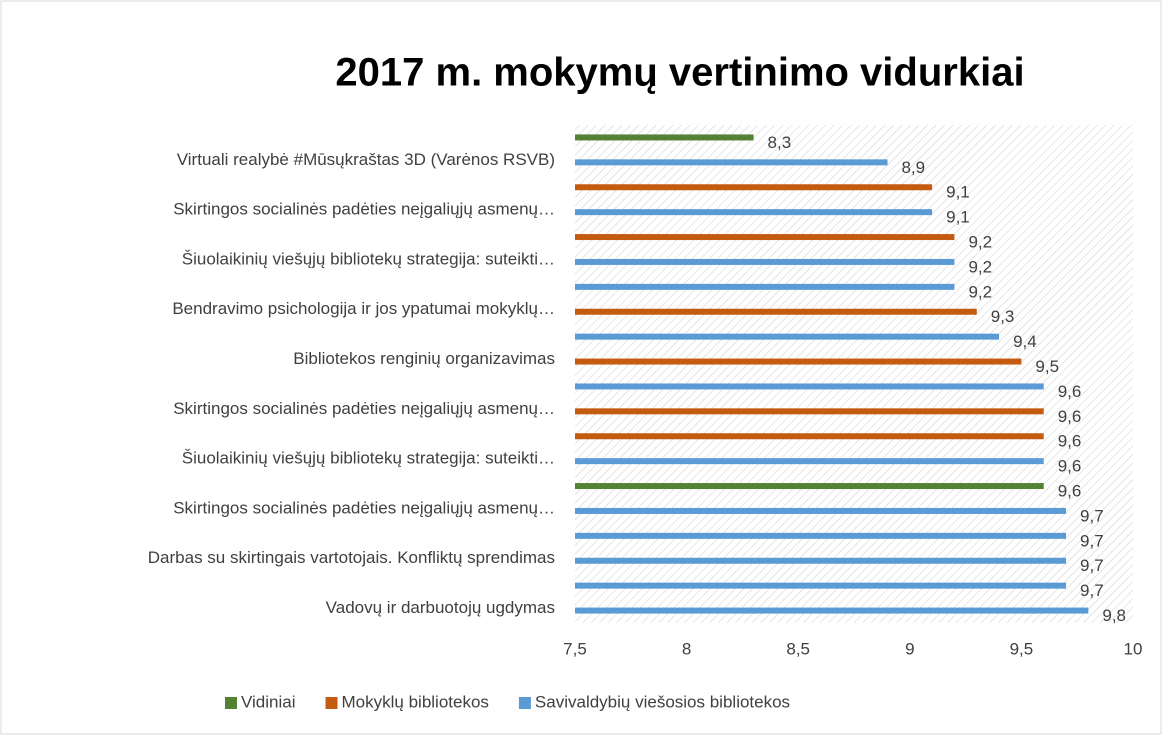 The width and height of the screenshot is (1164, 736). Describe the element at coordinates (798, 648) in the screenshot. I see `x-tick-label: 8,5` at that location.